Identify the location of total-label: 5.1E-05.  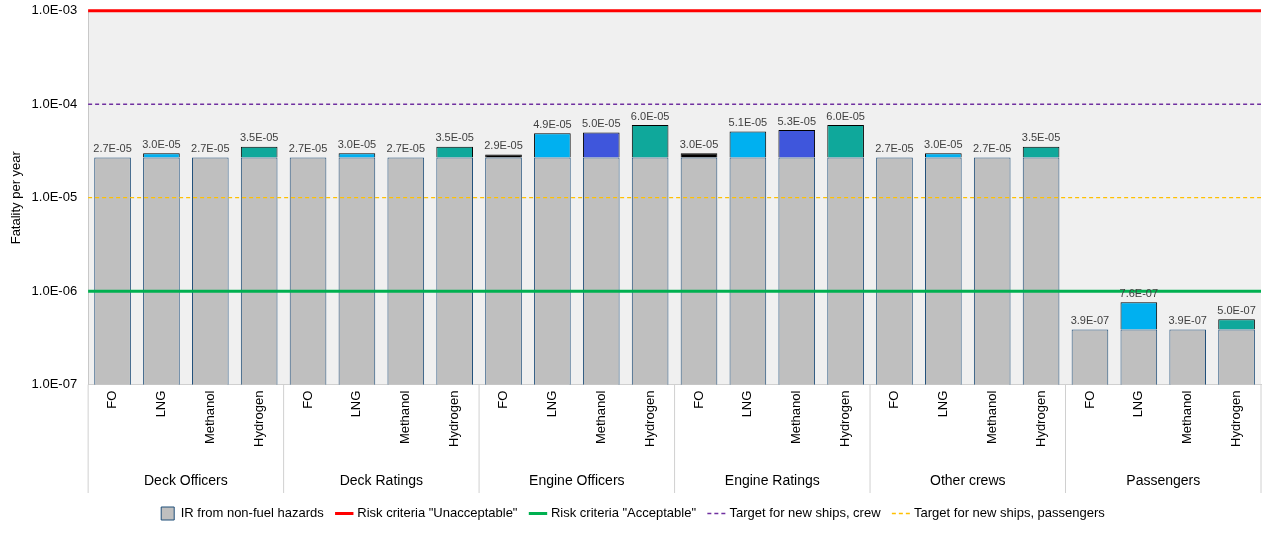
(748, 122).